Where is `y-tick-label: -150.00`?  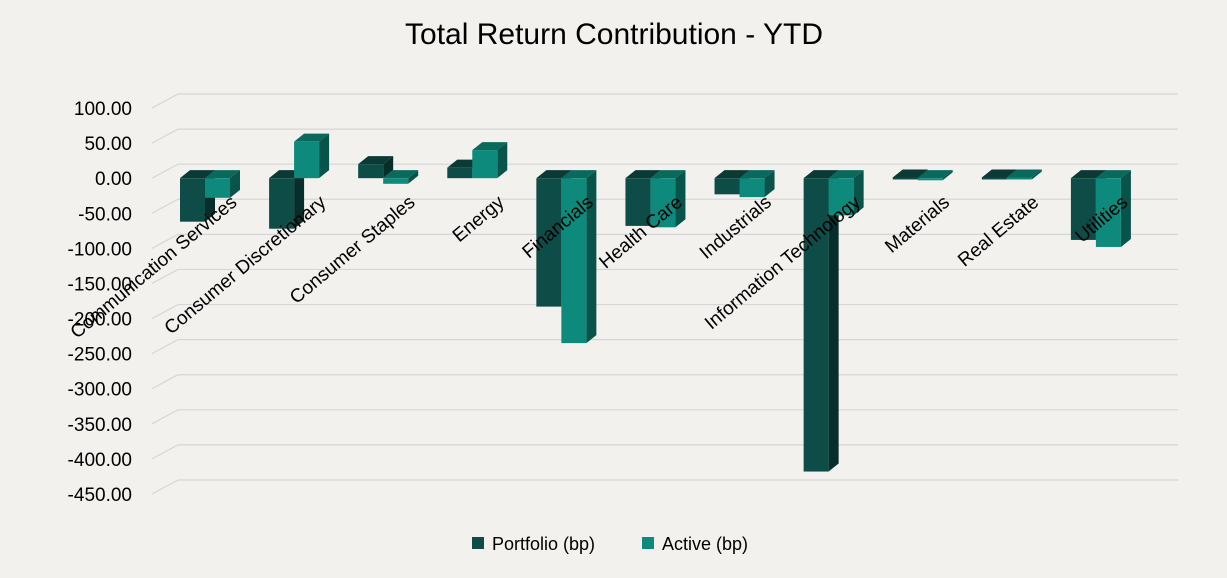
y-tick-label: -150.00 is located at coordinates (100, 284).